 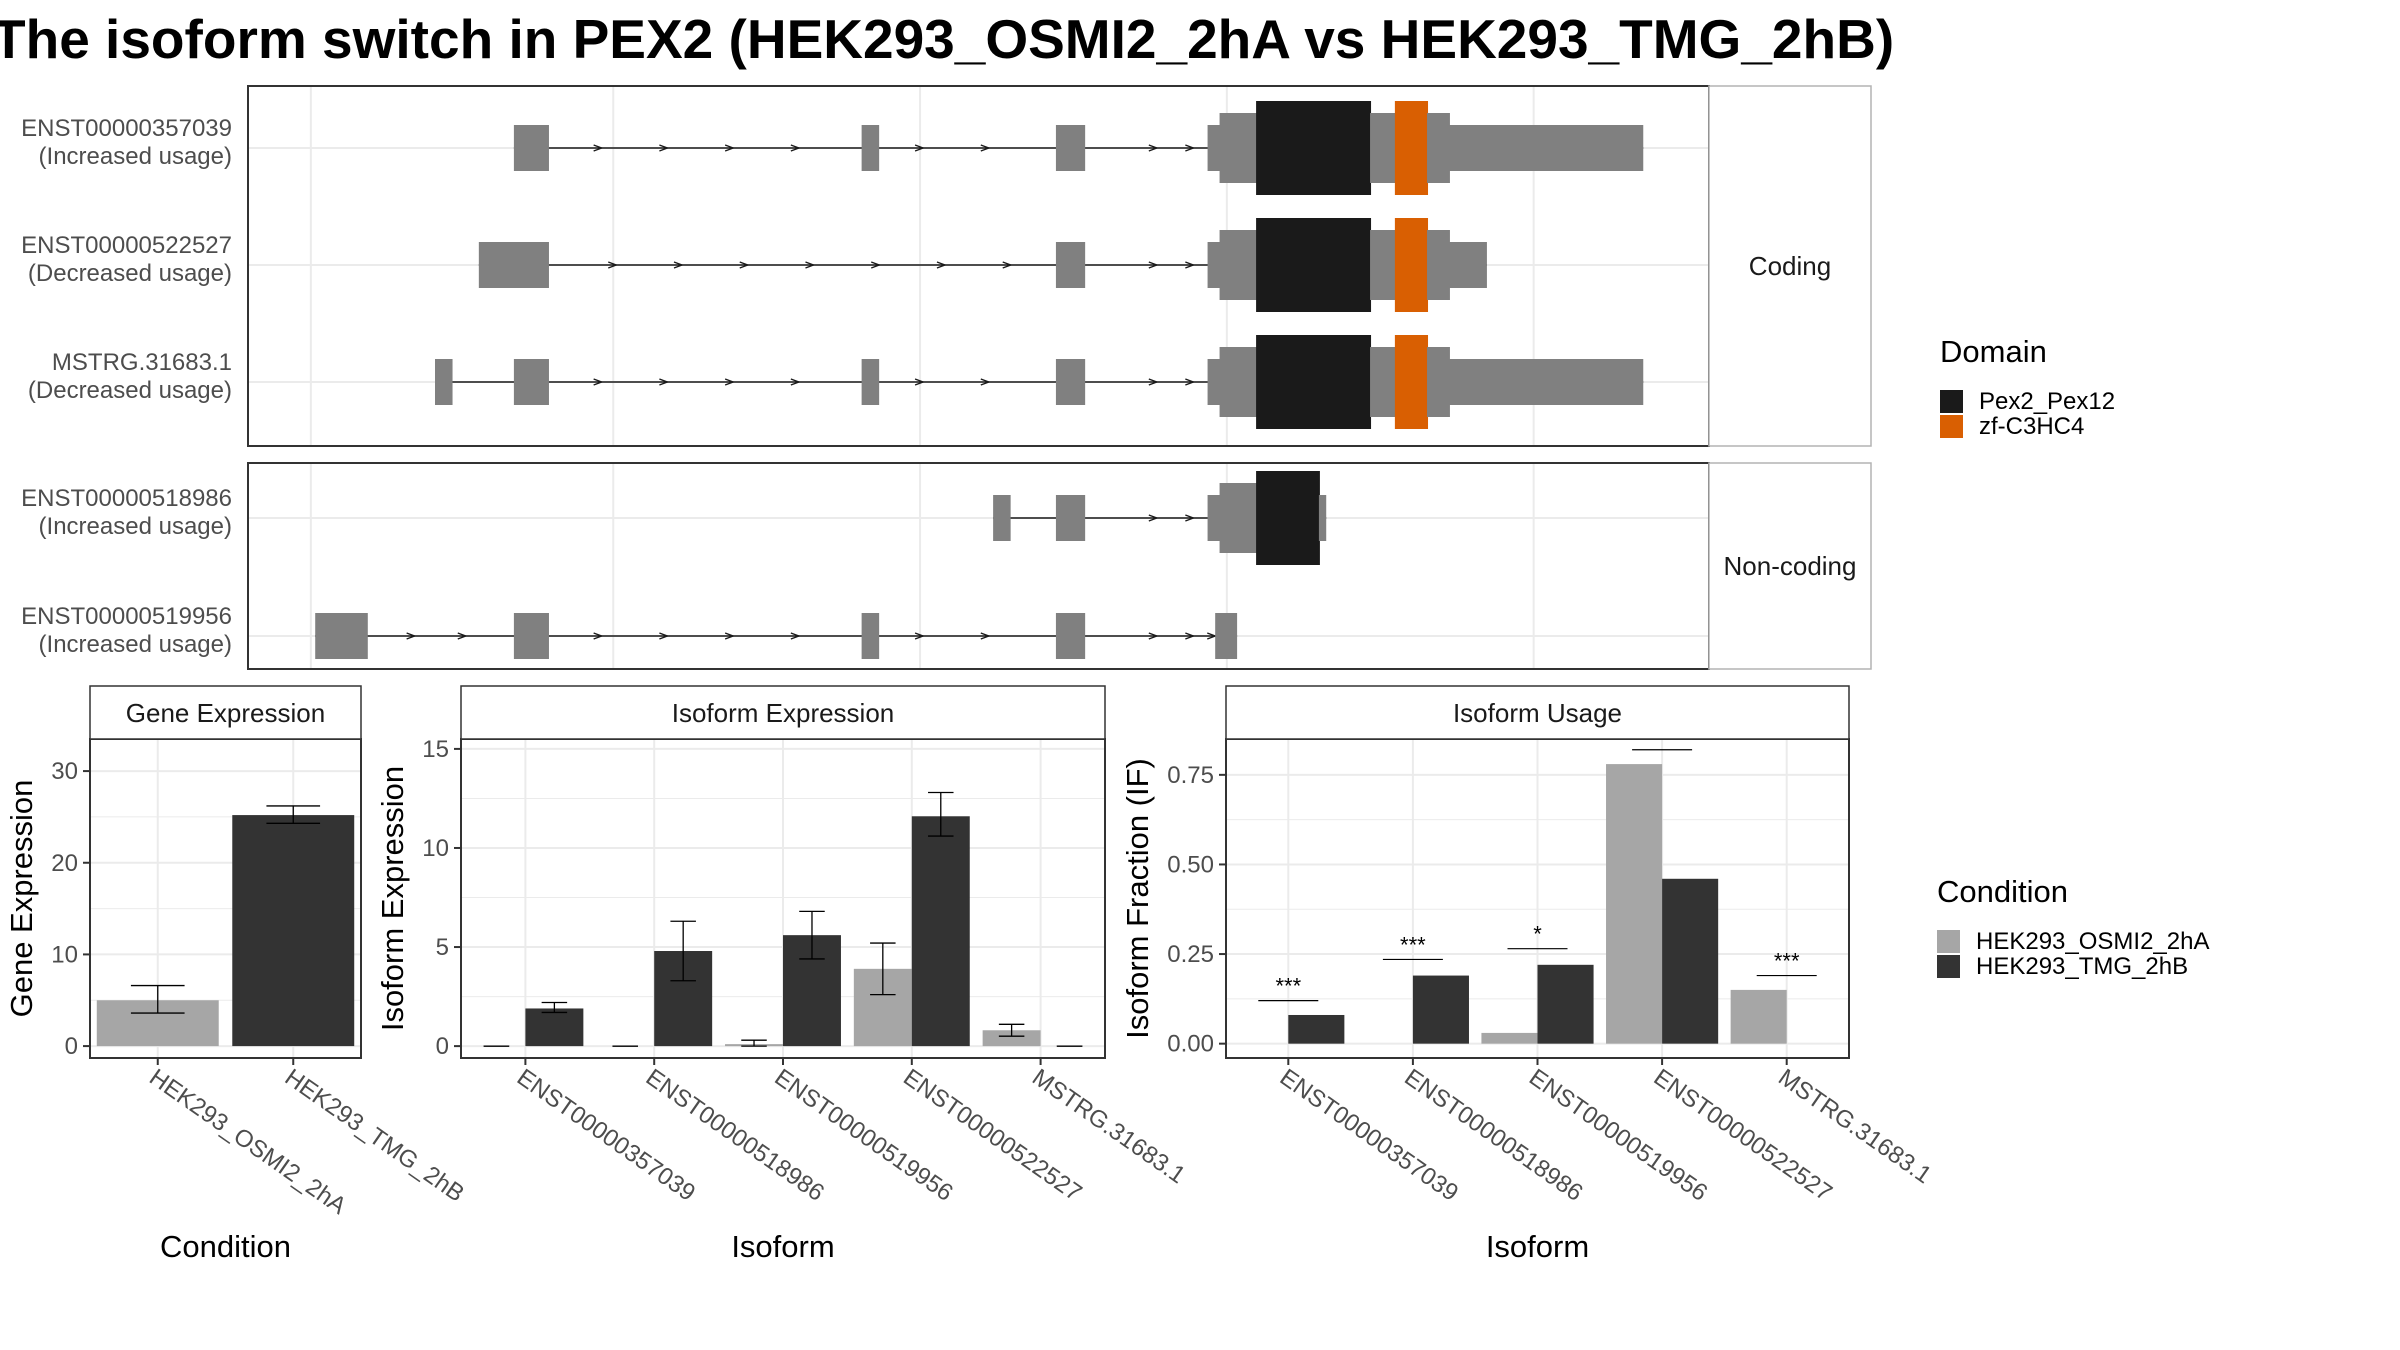 I want to click on facet-strip-label: Isoform Usage, so click(x=1537, y=713).